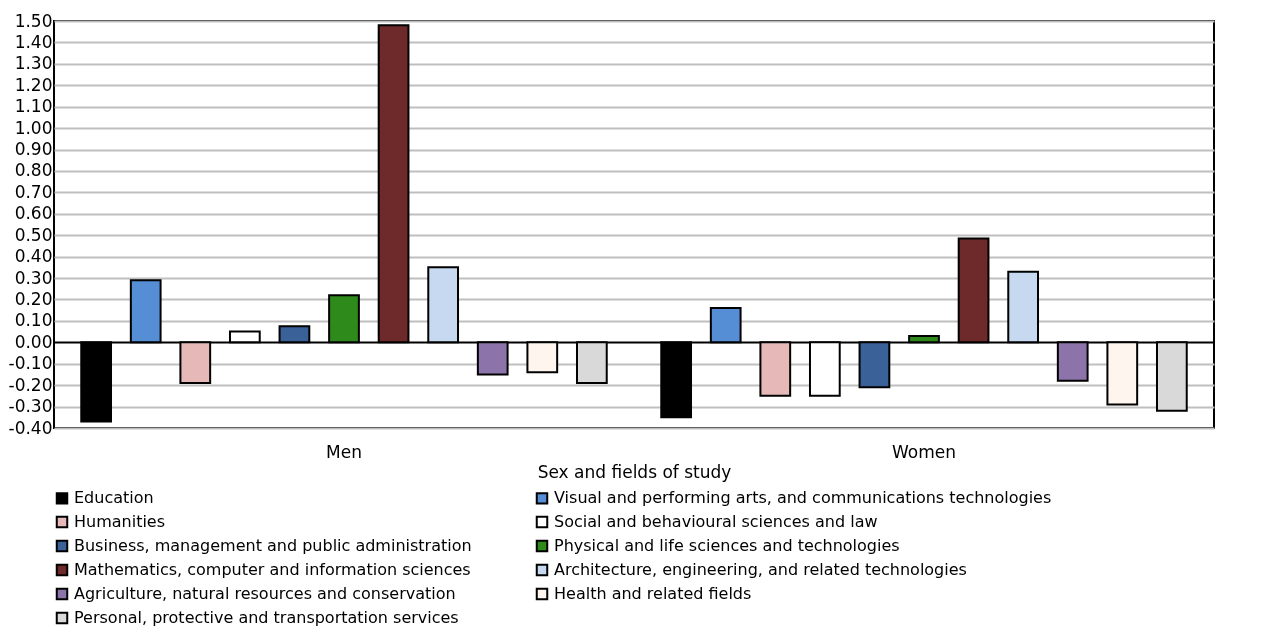 This screenshot has width=1262, height=640. Describe the element at coordinates (33, 41) in the screenshot. I see `y-tick-label: 1.40` at that location.